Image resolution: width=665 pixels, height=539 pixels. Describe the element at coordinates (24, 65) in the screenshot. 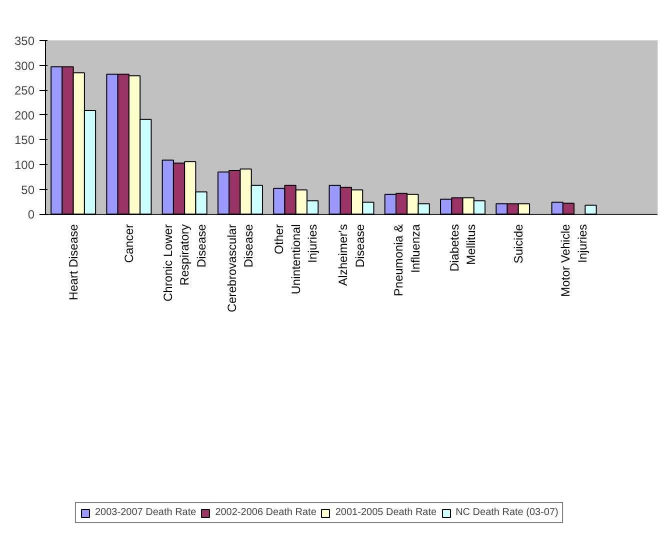

I see `y-tick-label: 300` at that location.